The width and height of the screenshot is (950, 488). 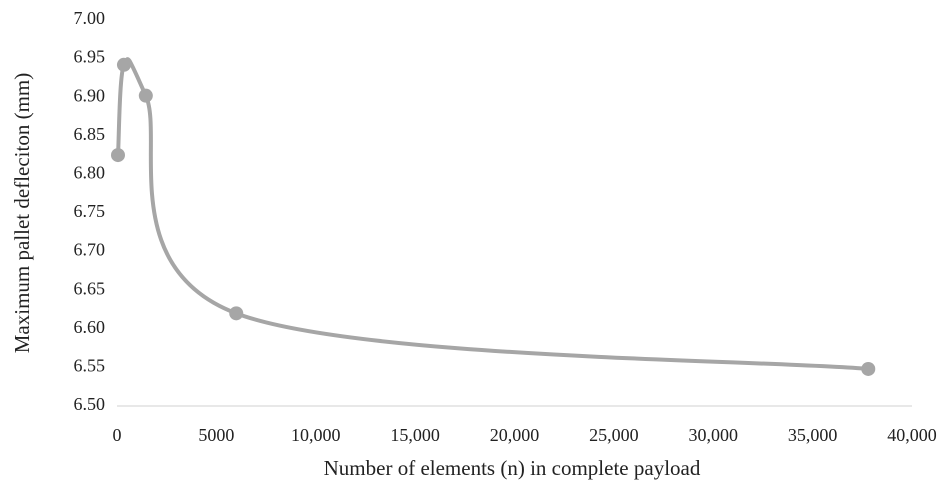 What do you see at coordinates (90, 366) in the screenshot?
I see `y-tick-label: 6.55` at bounding box center [90, 366].